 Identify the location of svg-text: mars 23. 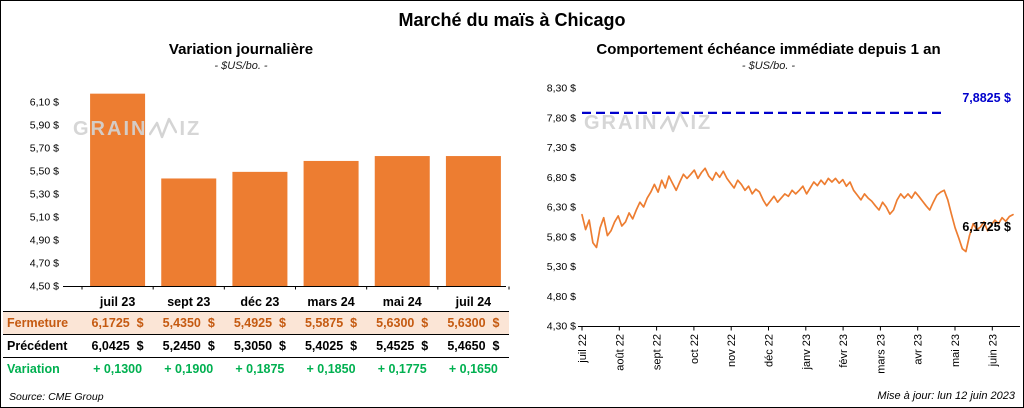
(881, 354).